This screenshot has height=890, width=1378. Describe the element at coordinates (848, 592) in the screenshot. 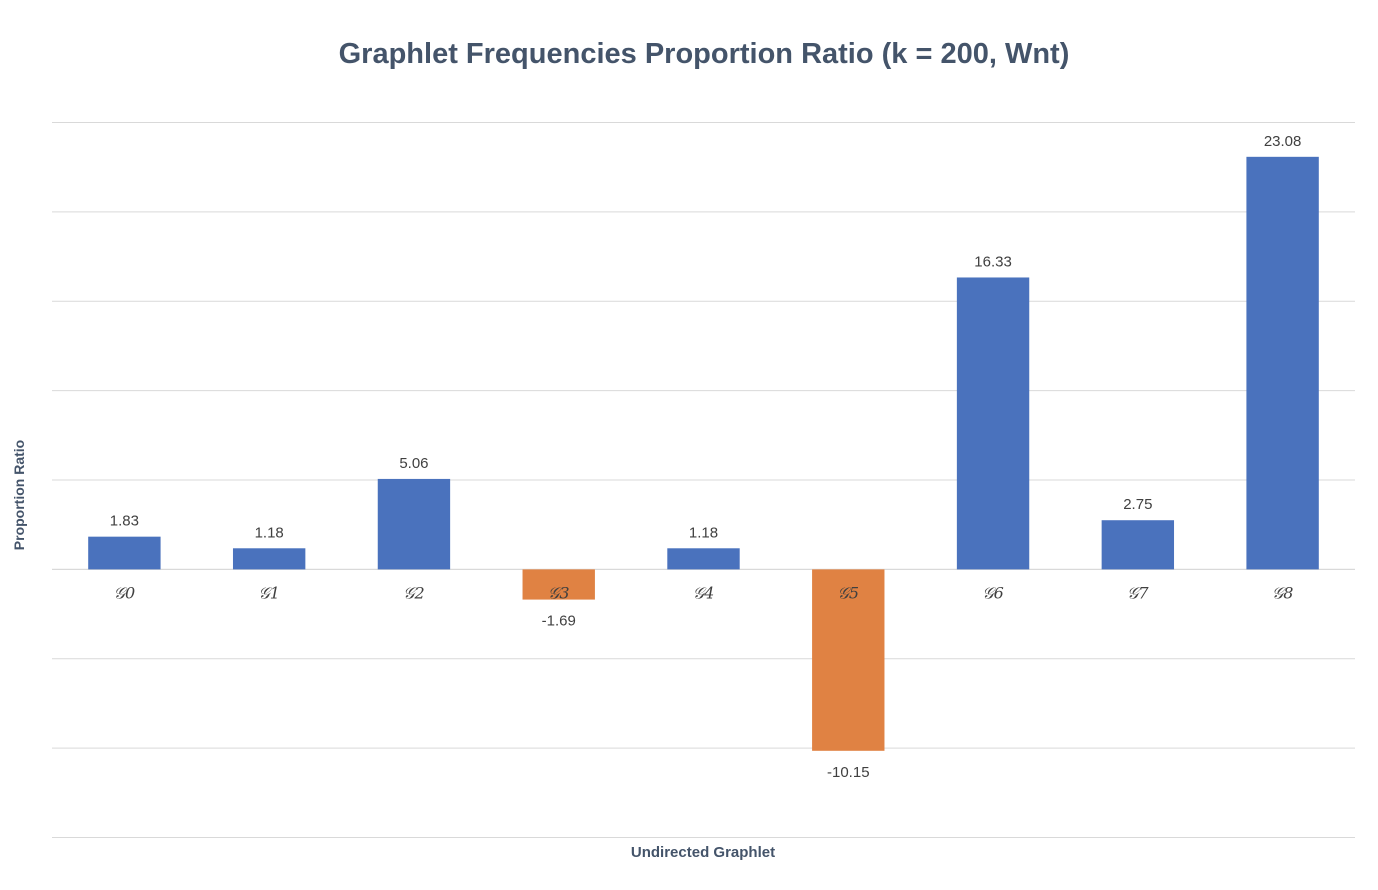

I see `x-tick-label-5: 𝒢5` at that location.